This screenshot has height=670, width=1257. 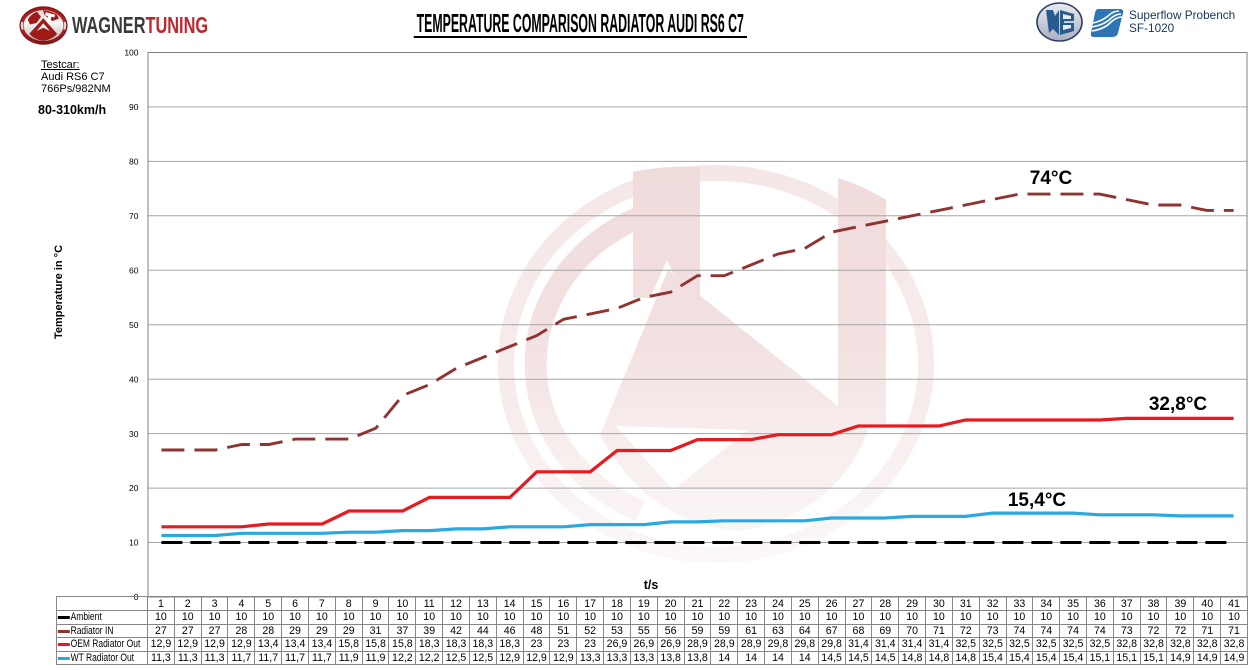 I want to click on svg-text: 50, so click(x=134, y=325).